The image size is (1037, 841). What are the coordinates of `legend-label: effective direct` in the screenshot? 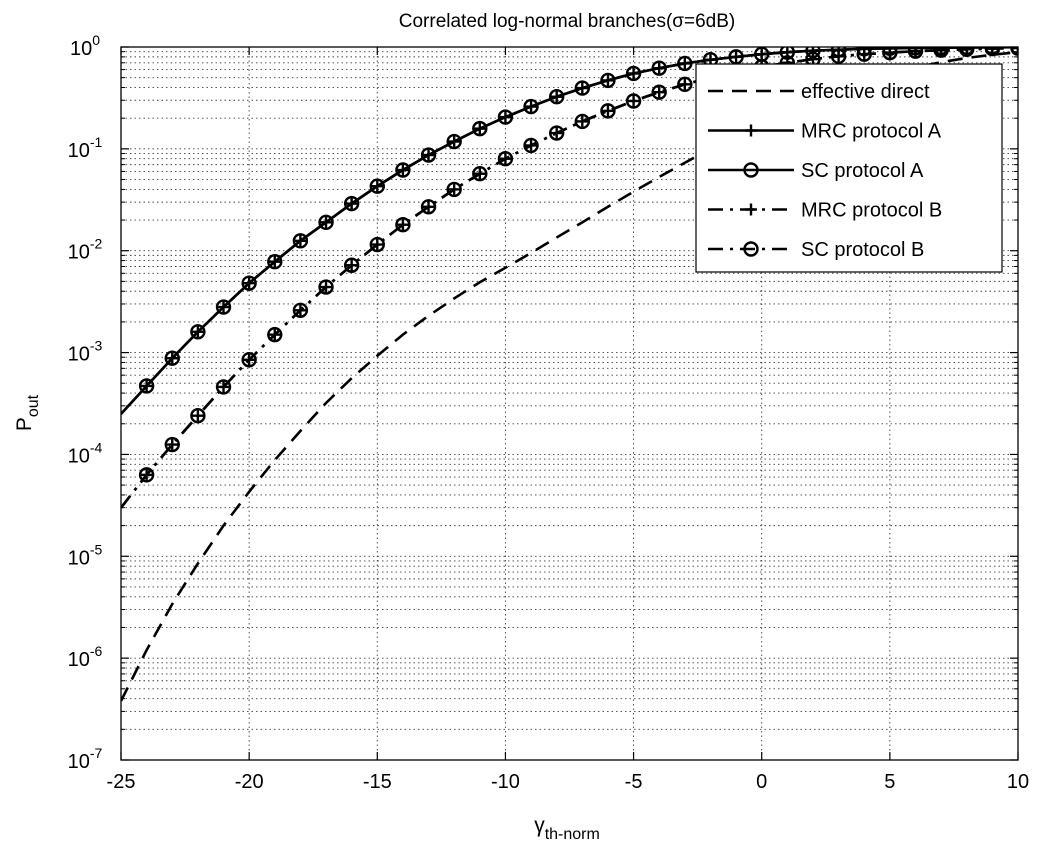 It's located at (865, 92).